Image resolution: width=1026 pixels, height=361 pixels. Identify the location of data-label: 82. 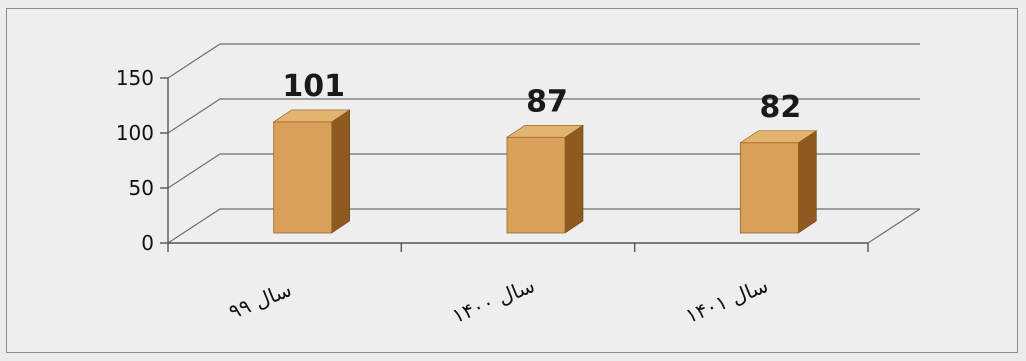
(780, 107).